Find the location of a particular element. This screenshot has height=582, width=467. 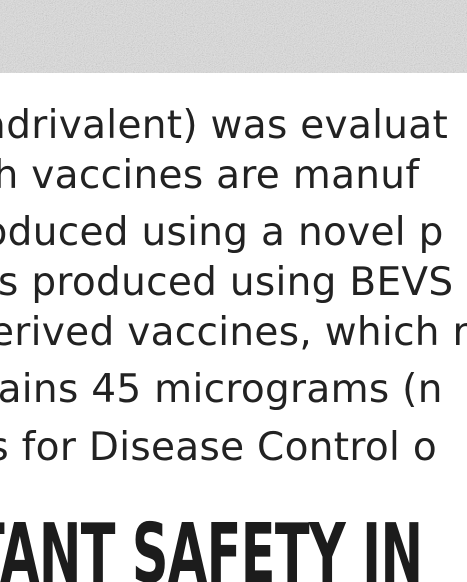

body-text-line: erived vaccines, which r is located at coordinates (233, 332).